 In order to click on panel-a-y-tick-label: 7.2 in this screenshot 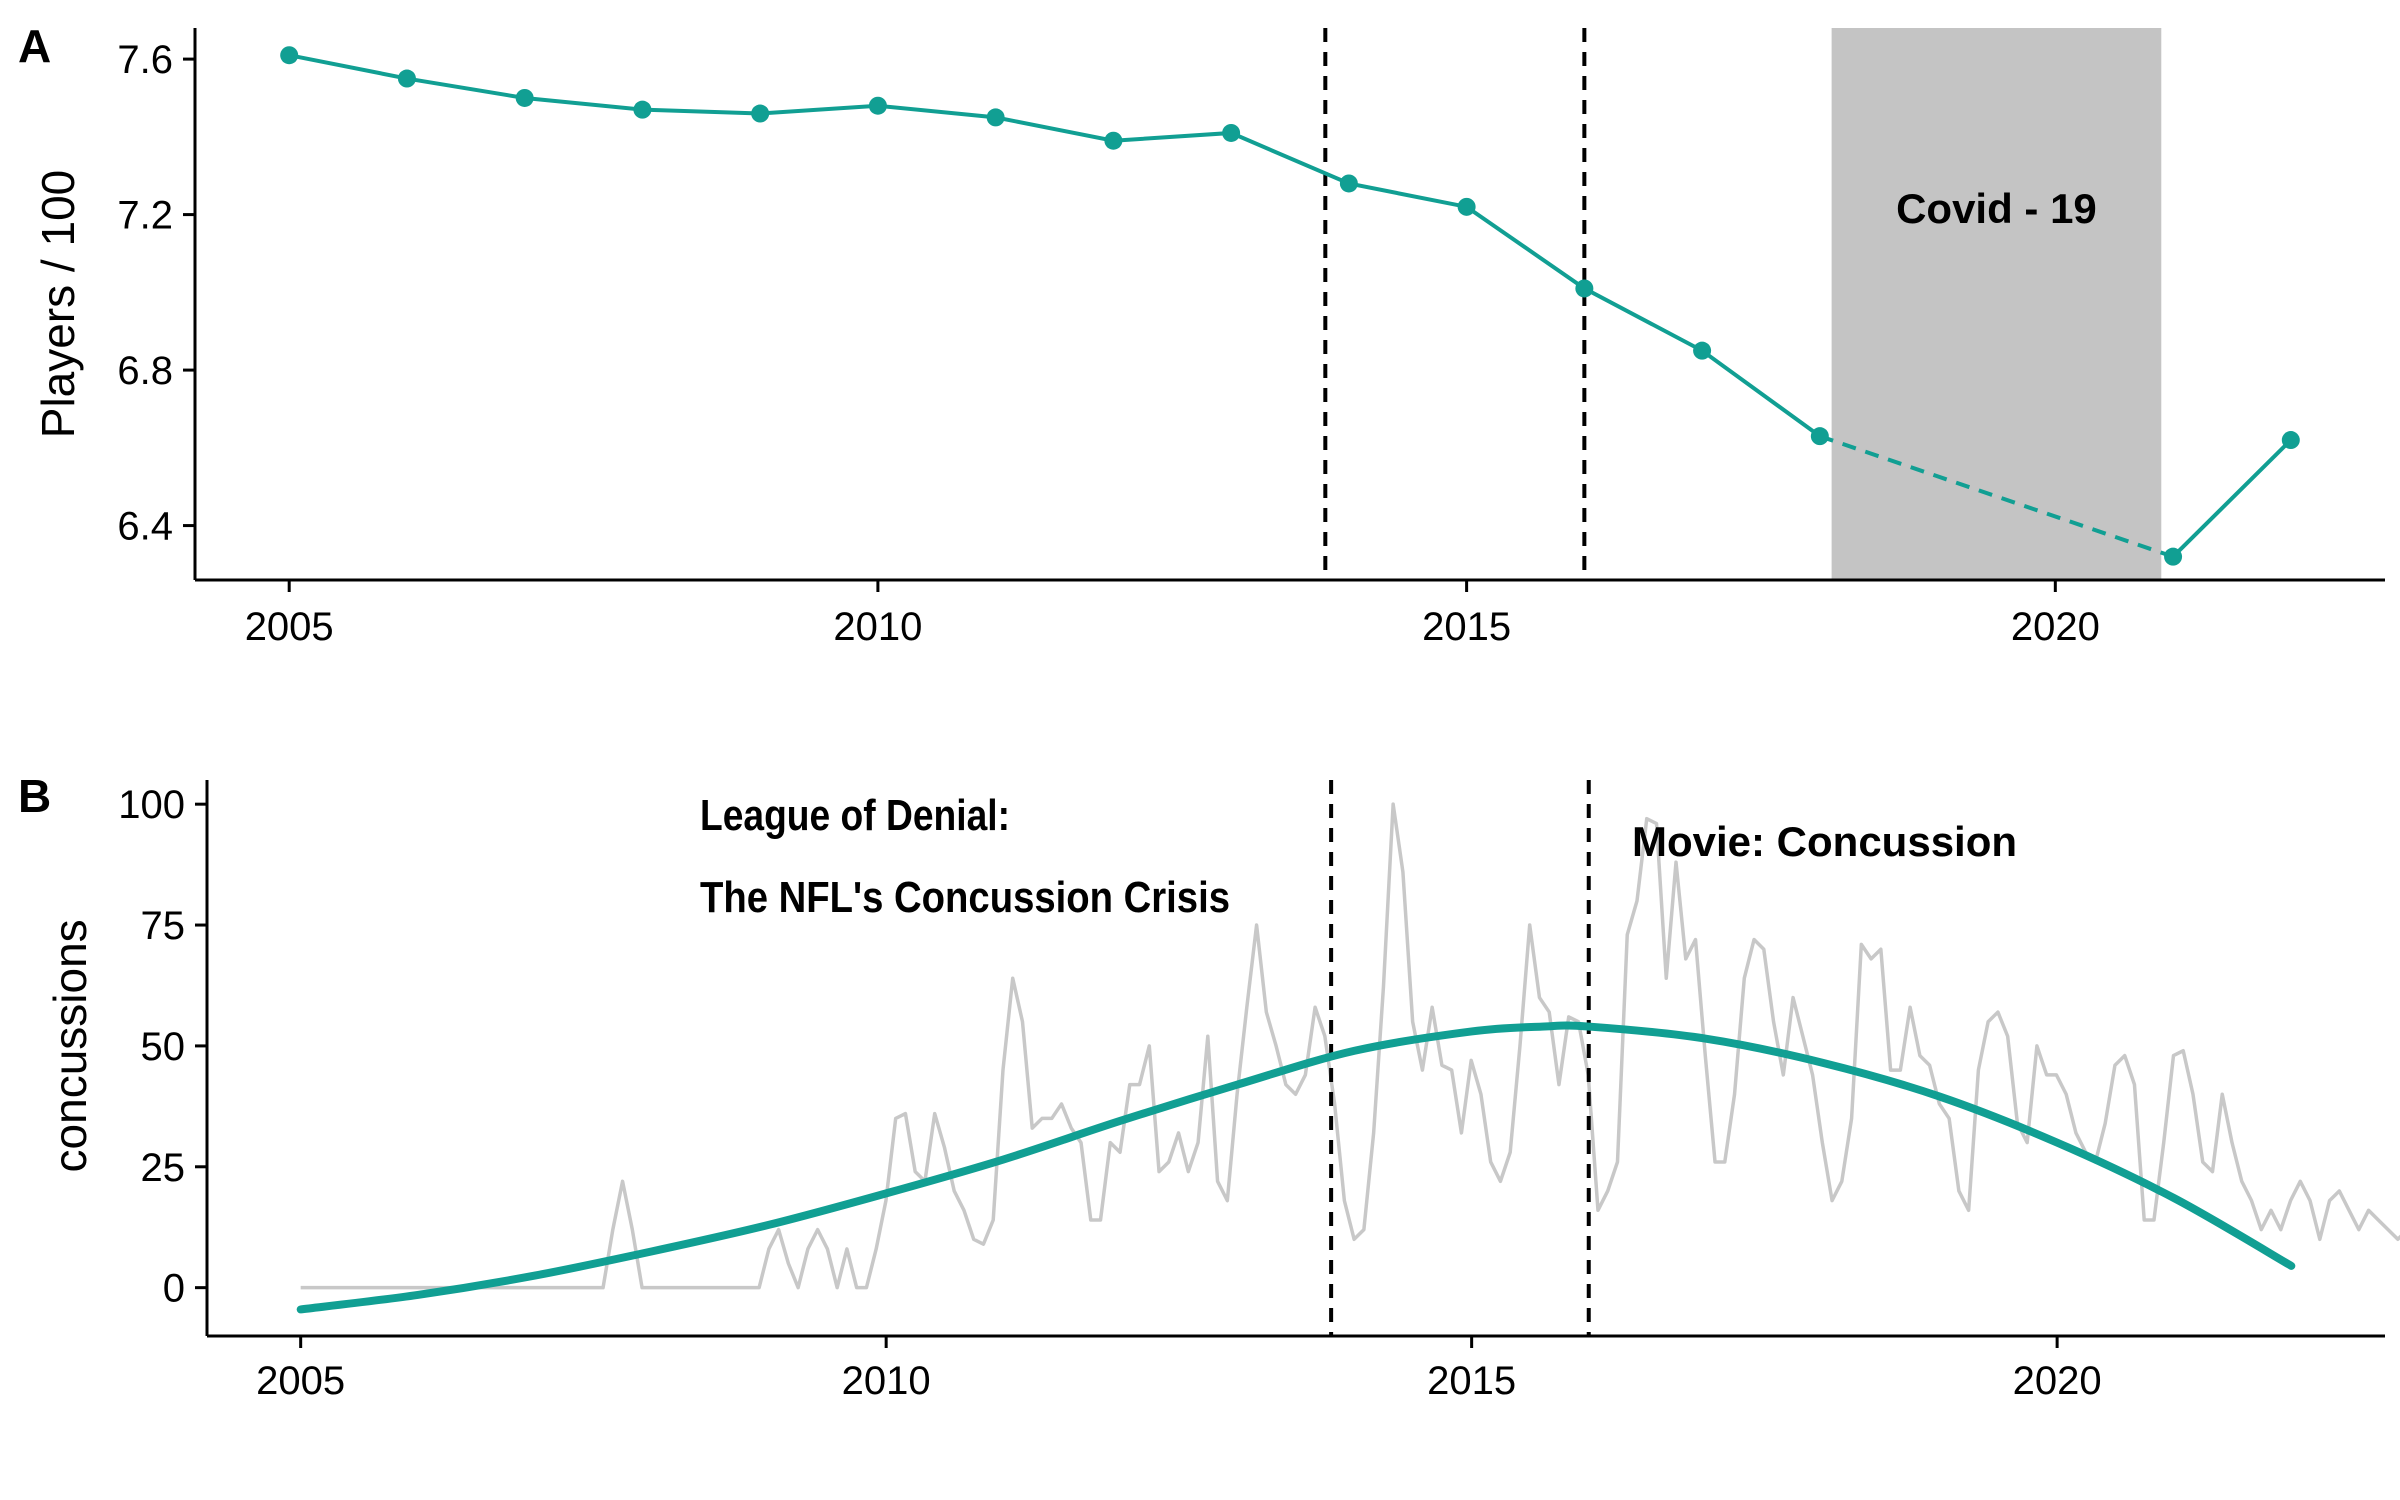, I will do `click(145, 216)`.